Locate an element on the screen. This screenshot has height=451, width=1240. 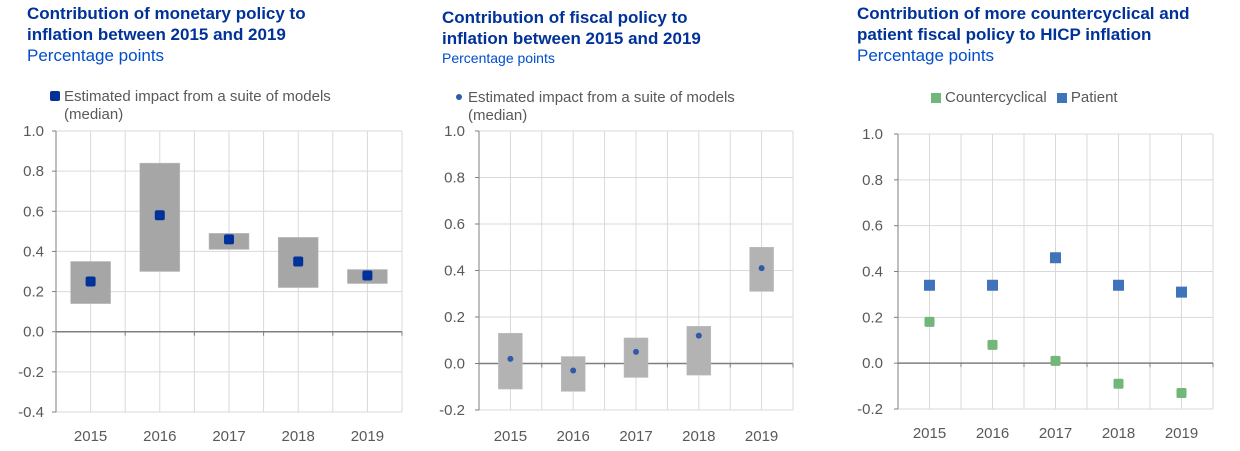
legend-item-countercyclical: Countercyclical is located at coordinates (989, 98).